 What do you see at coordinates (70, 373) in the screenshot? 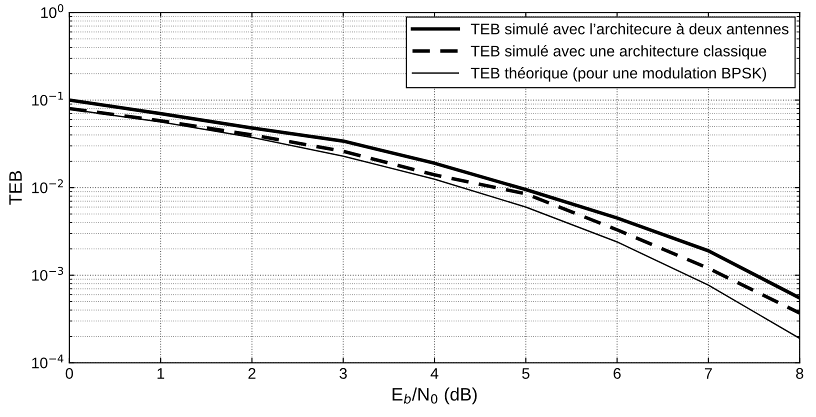
I see `x-tick-label: 0` at bounding box center [70, 373].